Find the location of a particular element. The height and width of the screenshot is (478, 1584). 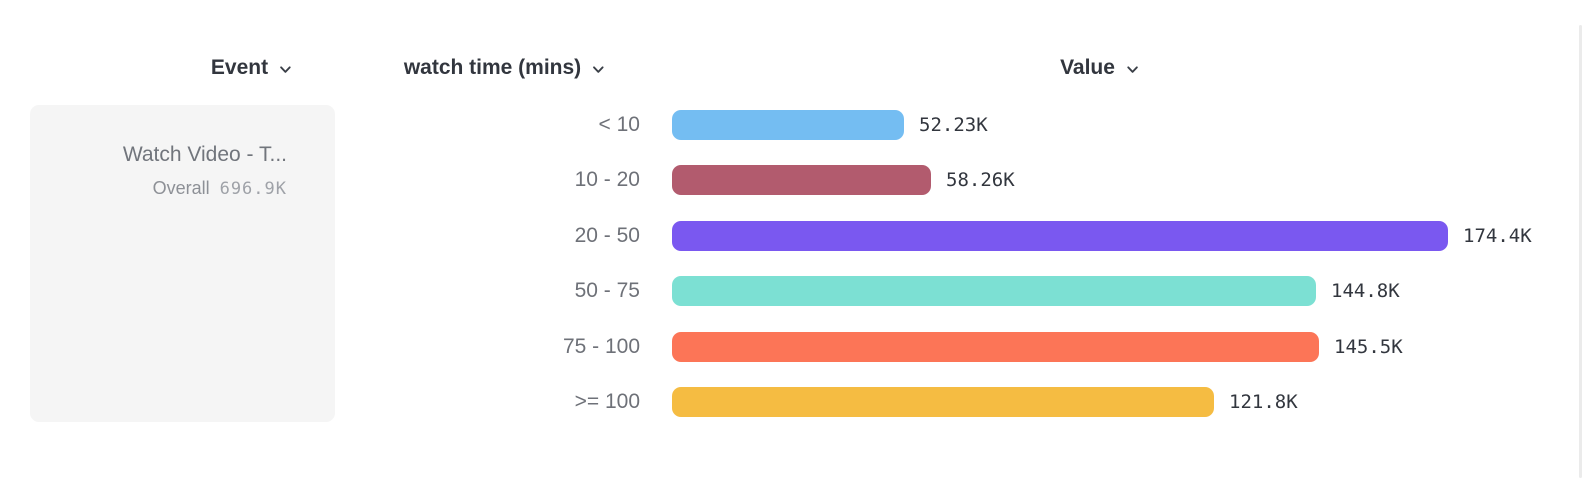

category-label: < 10 is located at coordinates (619, 124).